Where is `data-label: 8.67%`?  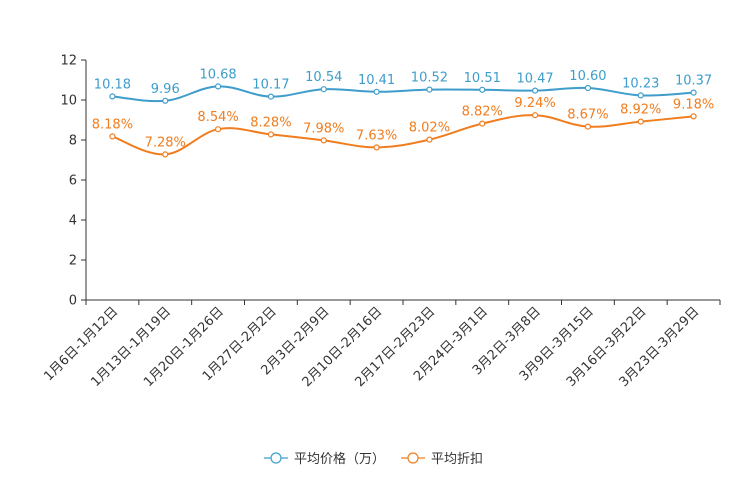
data-label: 8.67% is located at coordinates (587, 115).